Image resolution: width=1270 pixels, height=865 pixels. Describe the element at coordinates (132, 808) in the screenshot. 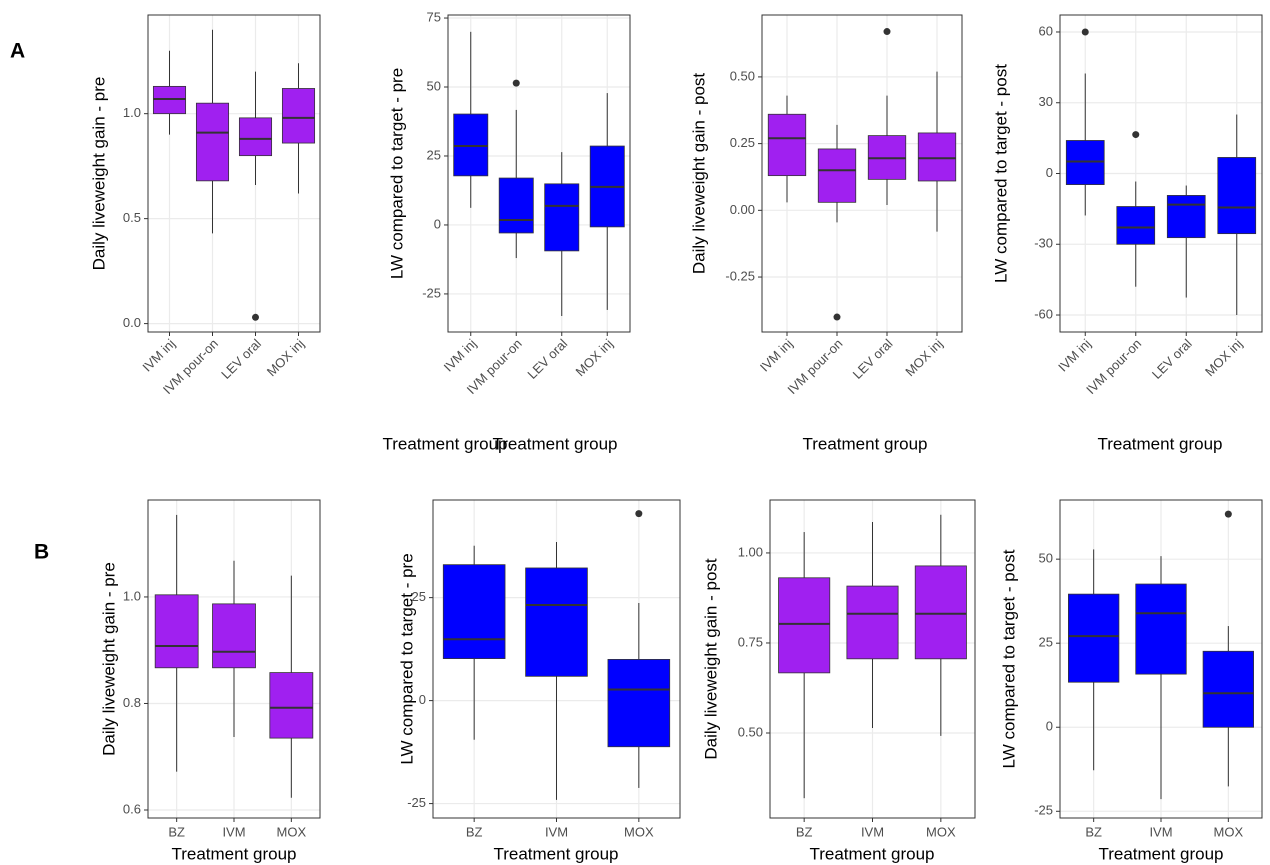

I see `y-tick-label: 0.6` at that location.